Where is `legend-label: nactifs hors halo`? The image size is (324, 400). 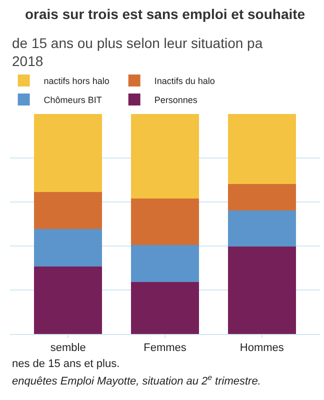
legend-label: nactifs hors halo is located at coordinates (77, 81).